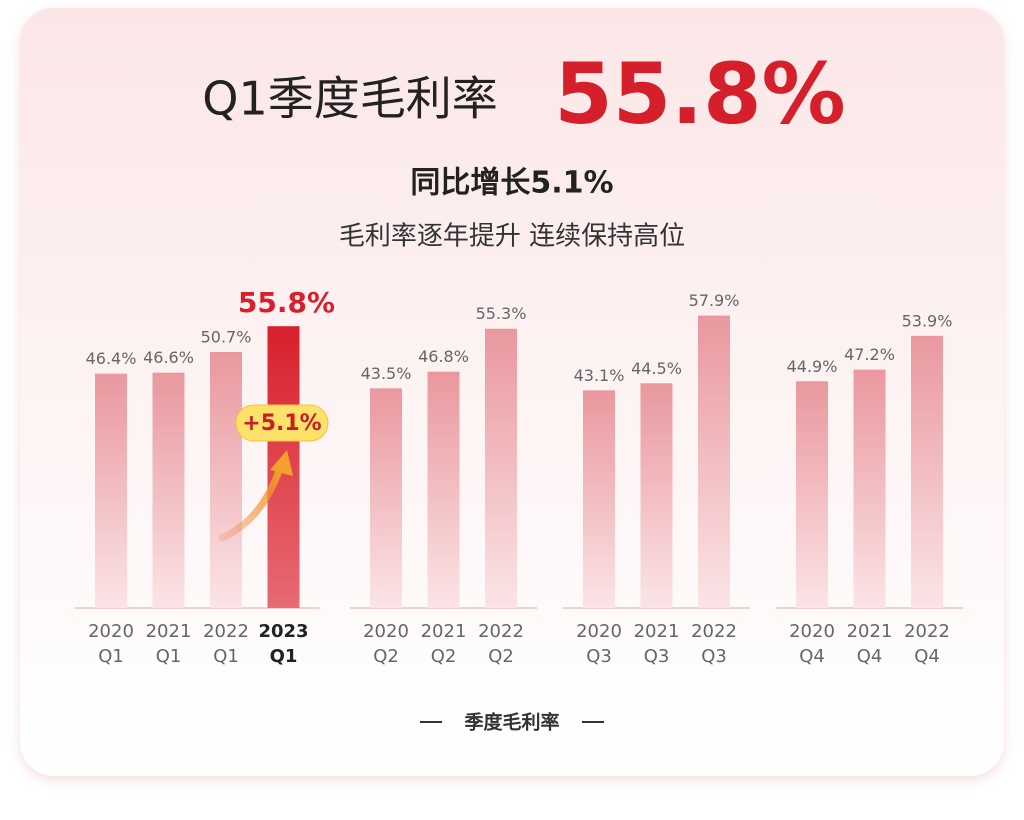  I want to click on value-label: 46.6%, so click(168, 357).